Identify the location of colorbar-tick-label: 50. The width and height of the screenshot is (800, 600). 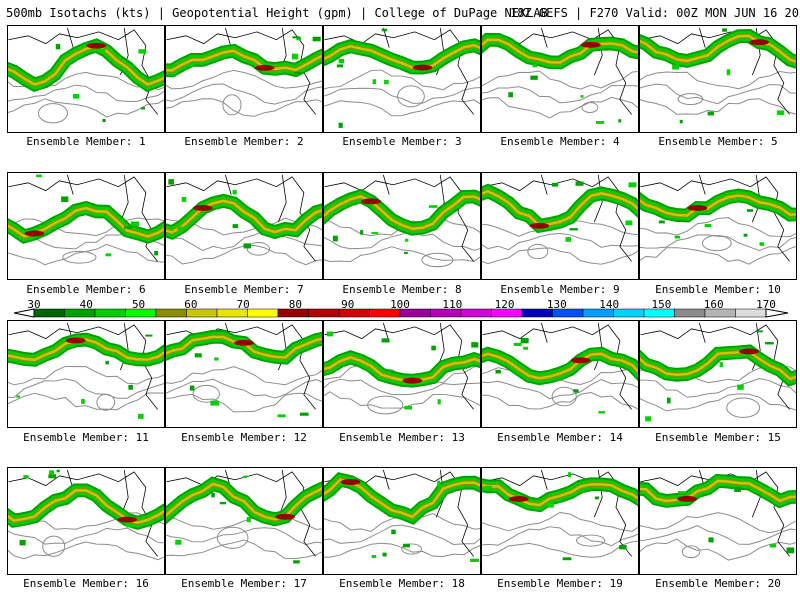
(138, 304).